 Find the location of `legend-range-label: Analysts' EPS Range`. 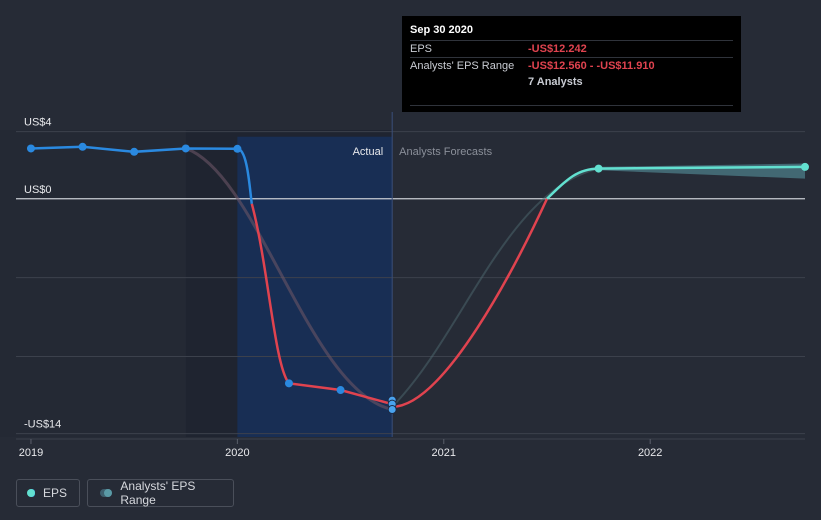

legend-range-label: Analysts' EPS Range is located at coordinates (158, 493).